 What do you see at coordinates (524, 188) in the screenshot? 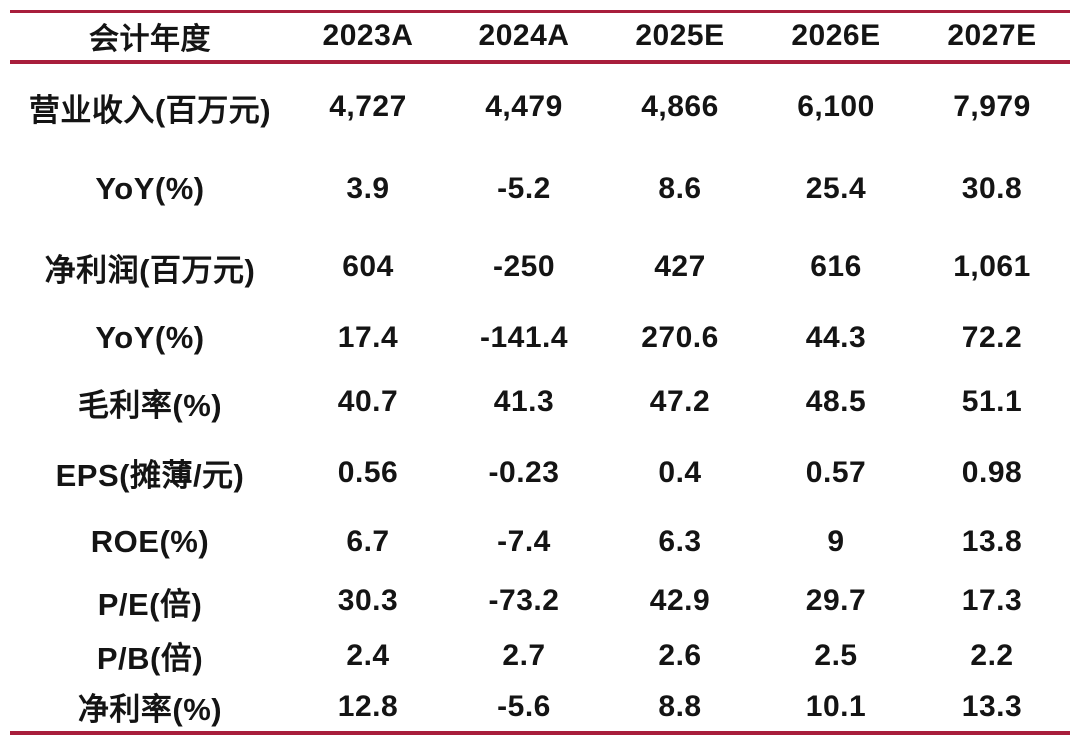
I see `value-cell: -5.2` at bounding box center [524, 188].